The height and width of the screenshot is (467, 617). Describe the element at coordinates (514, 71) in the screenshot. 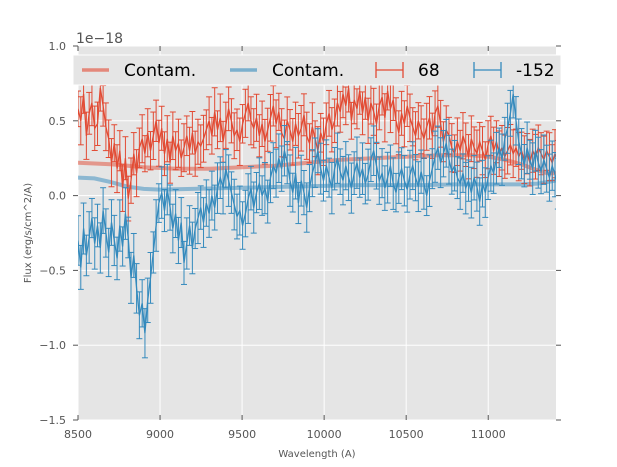

I see `legend-entry: -152` at that location.